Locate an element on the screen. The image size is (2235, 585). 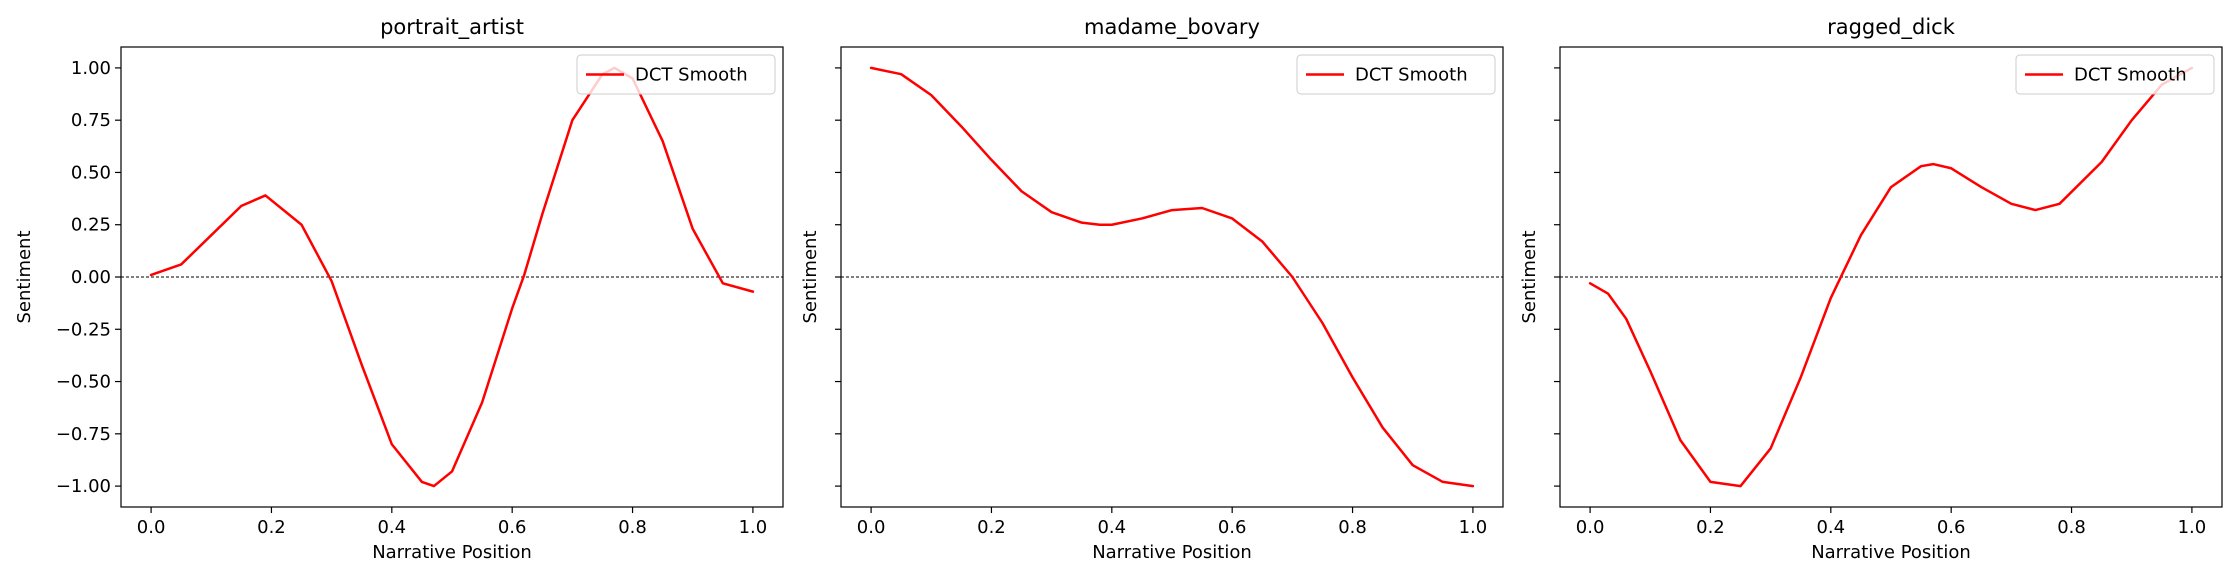
panel-title: ragged_dick is located at coordinates (1891, 27).